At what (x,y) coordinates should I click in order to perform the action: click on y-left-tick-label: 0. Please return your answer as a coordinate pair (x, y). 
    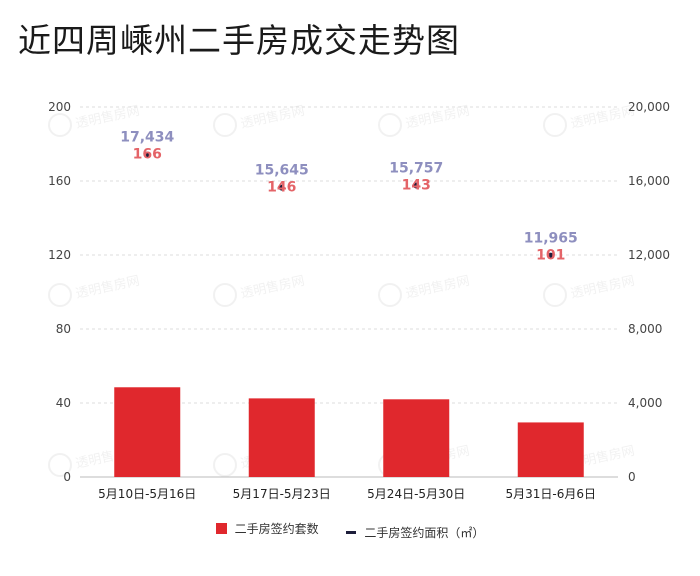
    Looking at the image, I should click on (67, 477).